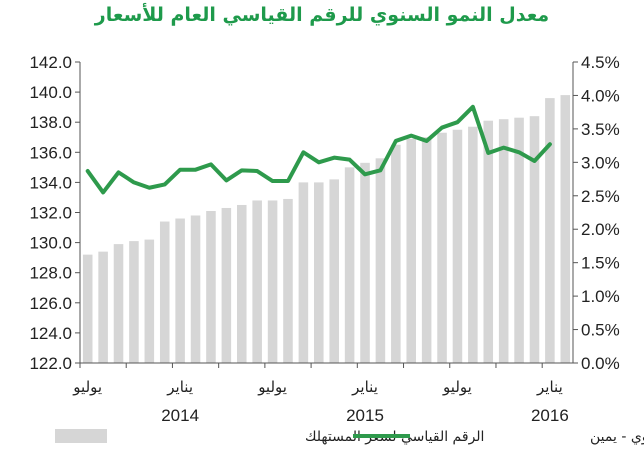 The height and width of the screenshot is (450, 644). Describe the element at coordinates (50, 122) in the screenshot. I see `left-axis-tick-label: 138.0` at that location.